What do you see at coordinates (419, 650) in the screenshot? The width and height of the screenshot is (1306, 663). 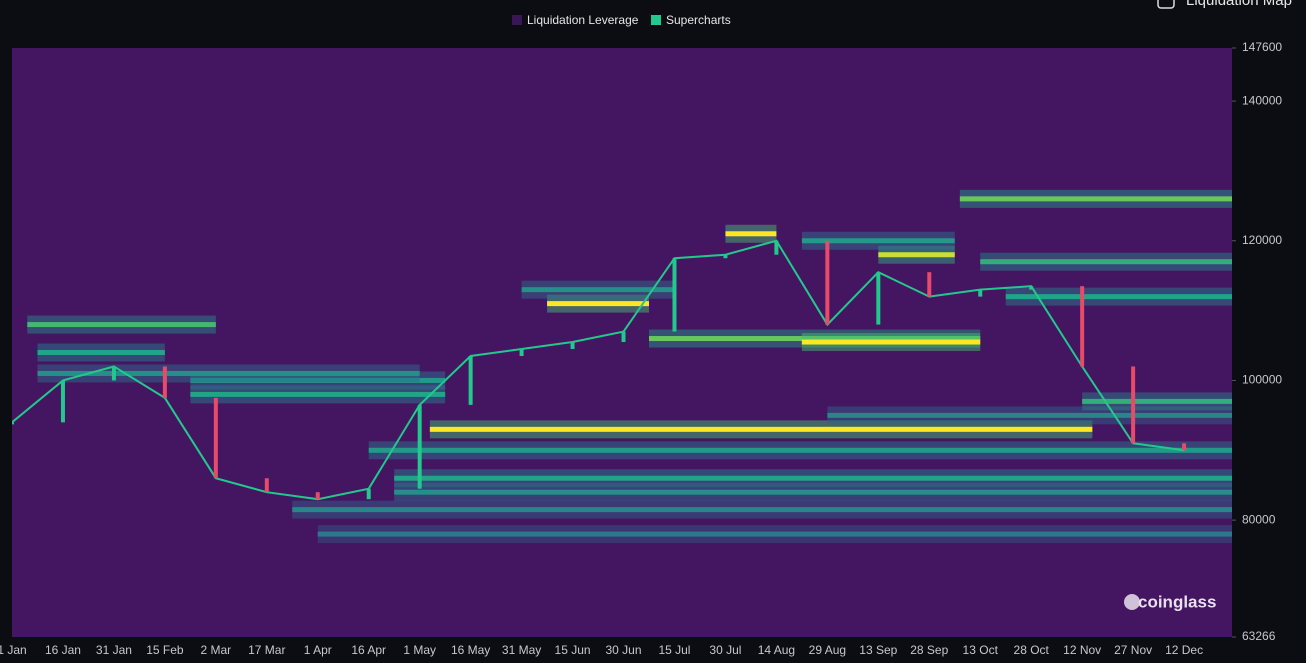 I see `x-tick-label: 1 May` at bounding box center [419, 650].